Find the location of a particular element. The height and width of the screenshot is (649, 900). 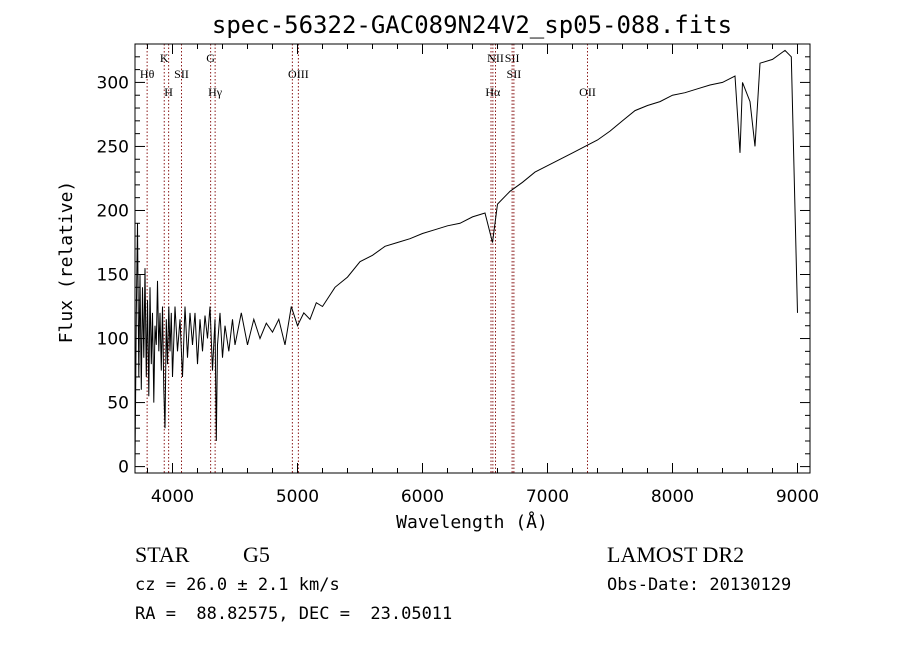

x-tick-label: 8000 is located at coordinates (672, 497).